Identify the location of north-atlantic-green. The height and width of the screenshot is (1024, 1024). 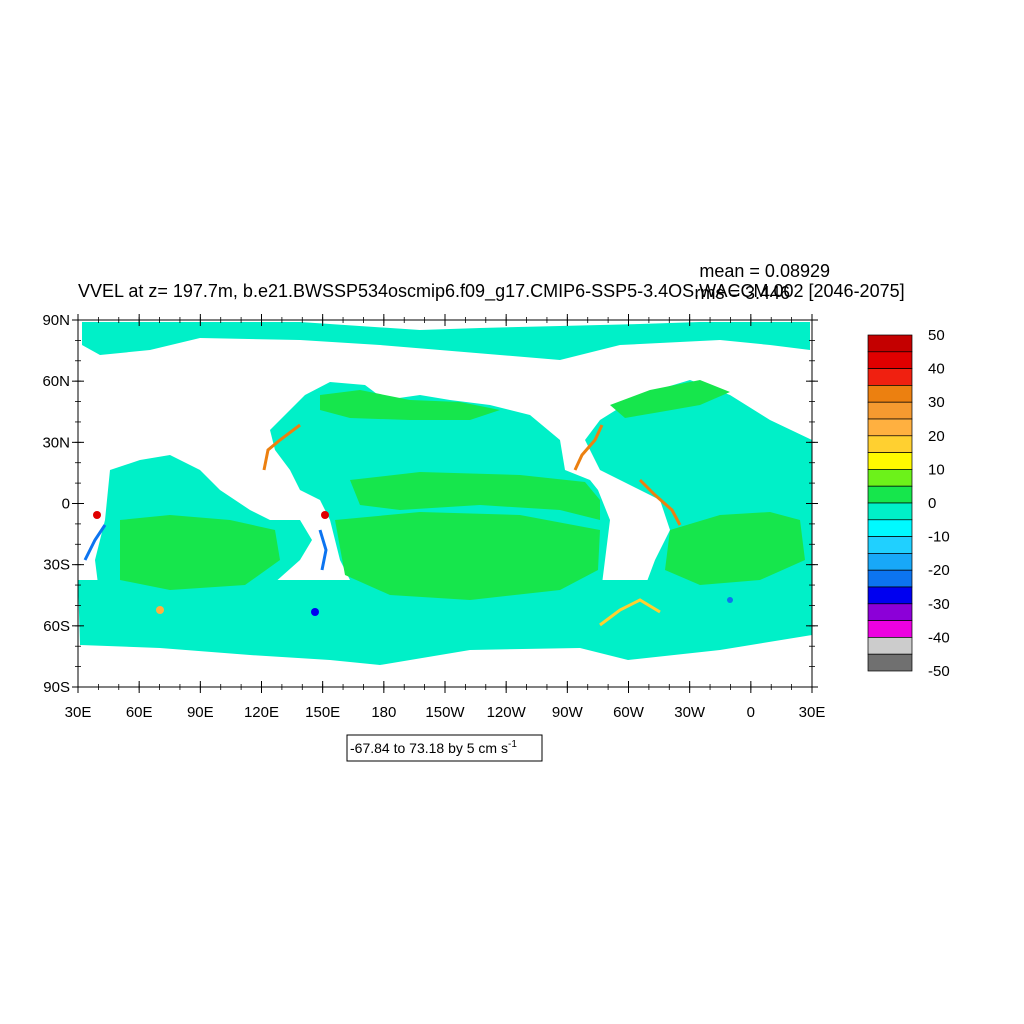
(670, 399).